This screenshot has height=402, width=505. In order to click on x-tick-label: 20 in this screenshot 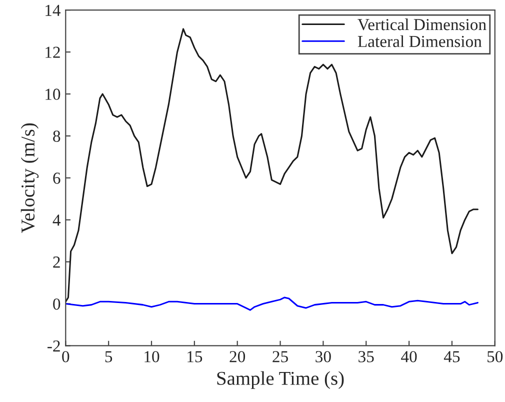, I will do `click(238, 356)`.